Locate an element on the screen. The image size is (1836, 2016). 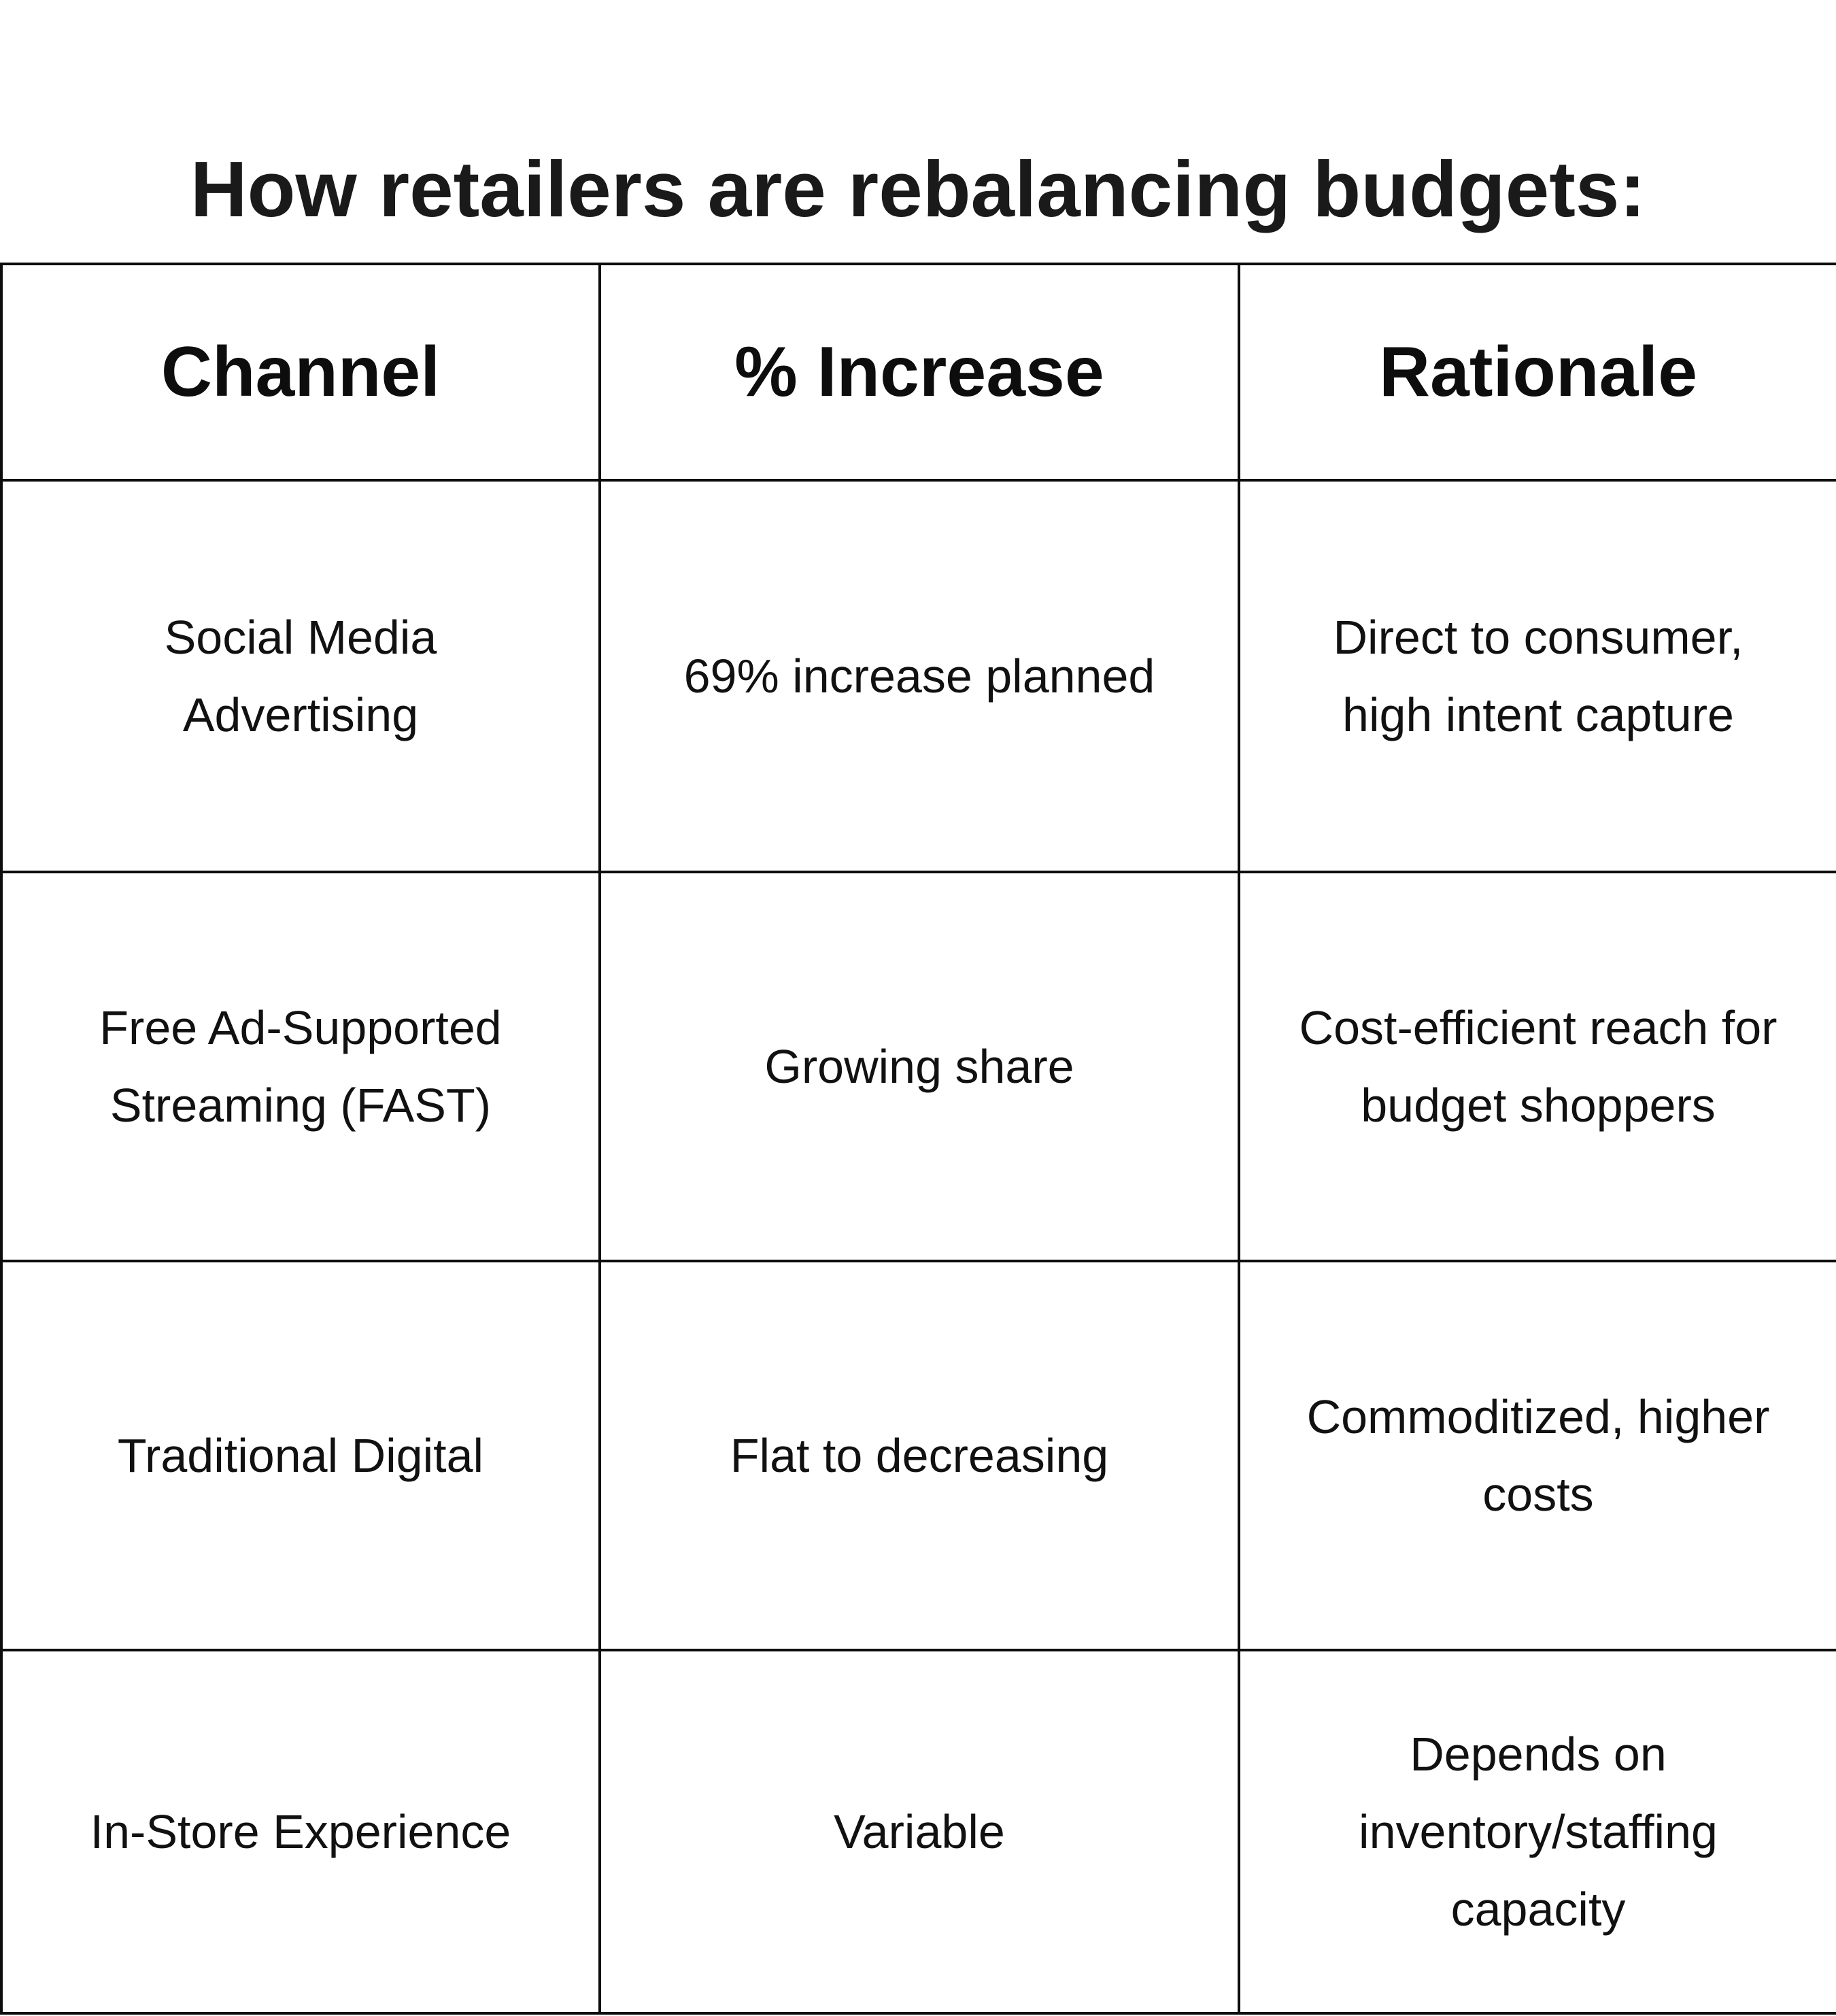
cell-rationale: Commoditized, higher costs is located at coordinates (1537, 1455).